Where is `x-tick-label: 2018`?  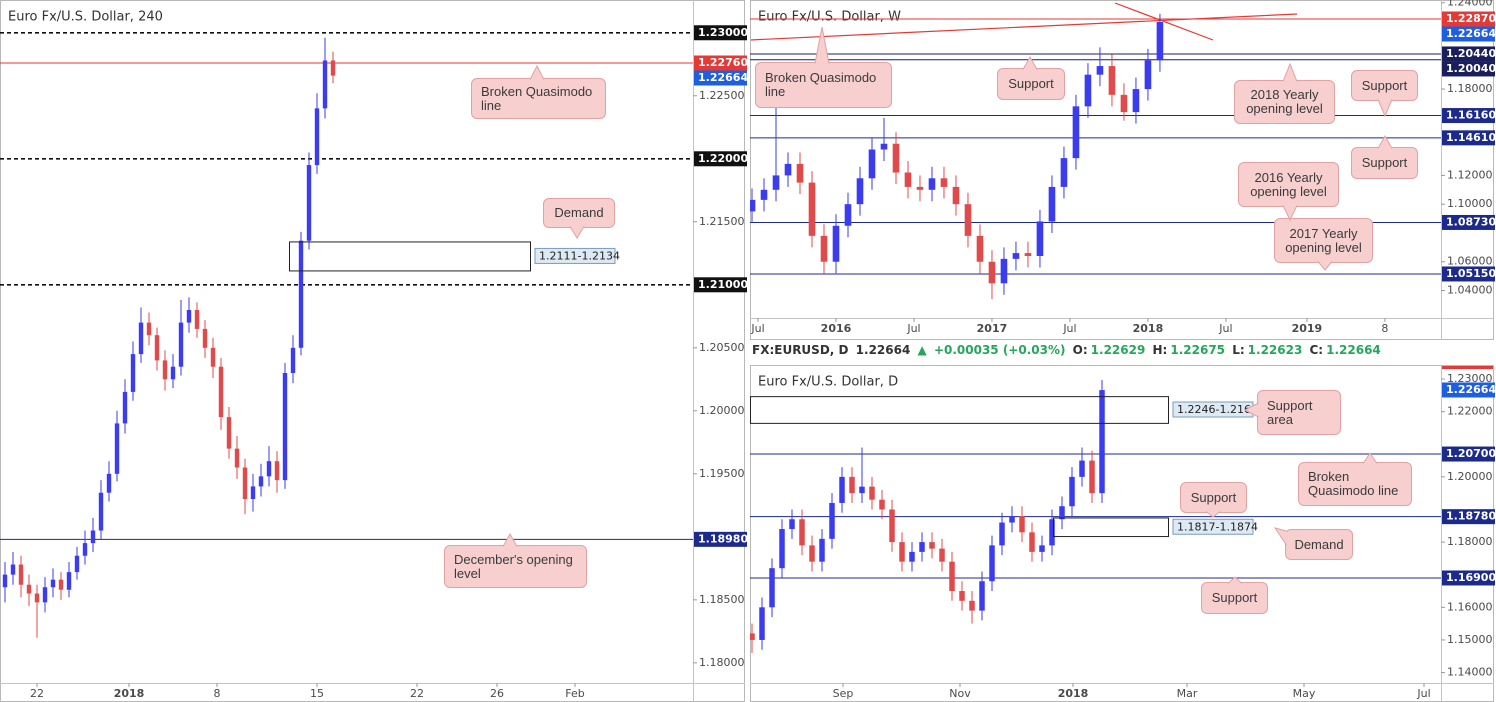
x-tick-label: 2018 is located at coordinates (1073, 693).